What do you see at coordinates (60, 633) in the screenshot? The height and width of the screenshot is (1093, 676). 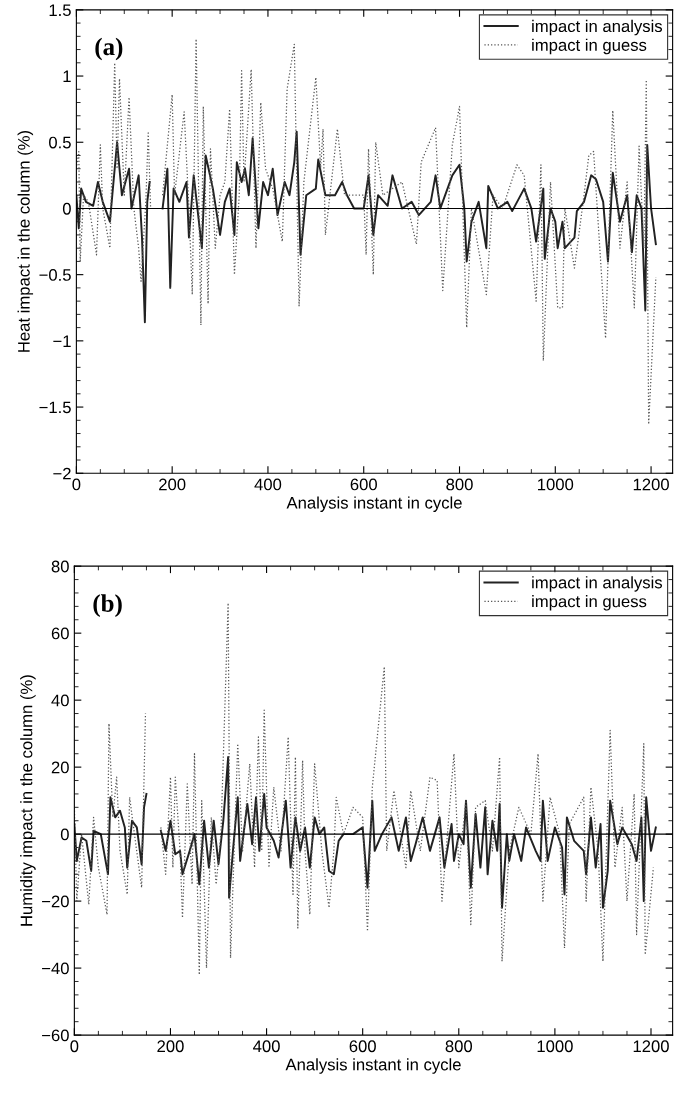 I see `y-tick-label: 60` at bounding box center [60, 633].